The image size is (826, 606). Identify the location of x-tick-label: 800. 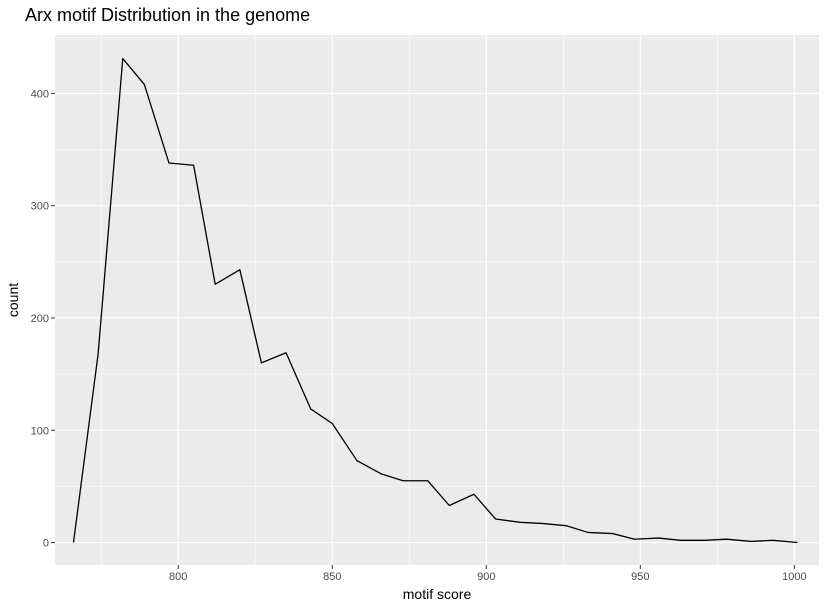
(178, 577).